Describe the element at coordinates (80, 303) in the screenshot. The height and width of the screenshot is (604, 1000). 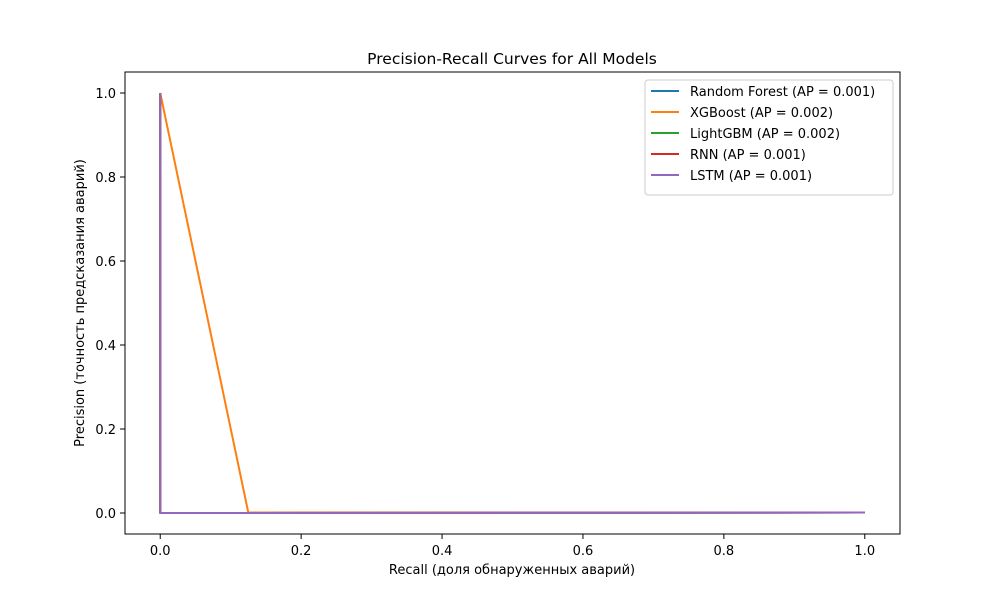
I see `y-axis-label: Precision (точность предсказания аварий)` at that location.